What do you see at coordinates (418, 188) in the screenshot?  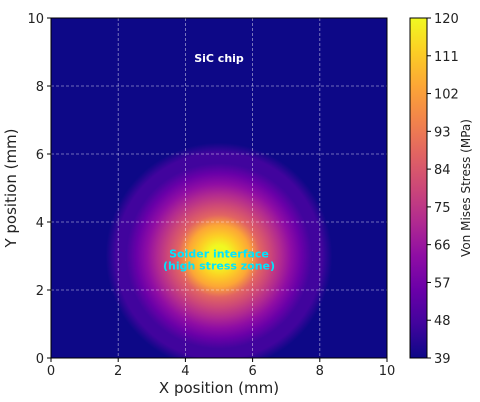 I see `colorbar-scale` at bounding box center [418, 188].